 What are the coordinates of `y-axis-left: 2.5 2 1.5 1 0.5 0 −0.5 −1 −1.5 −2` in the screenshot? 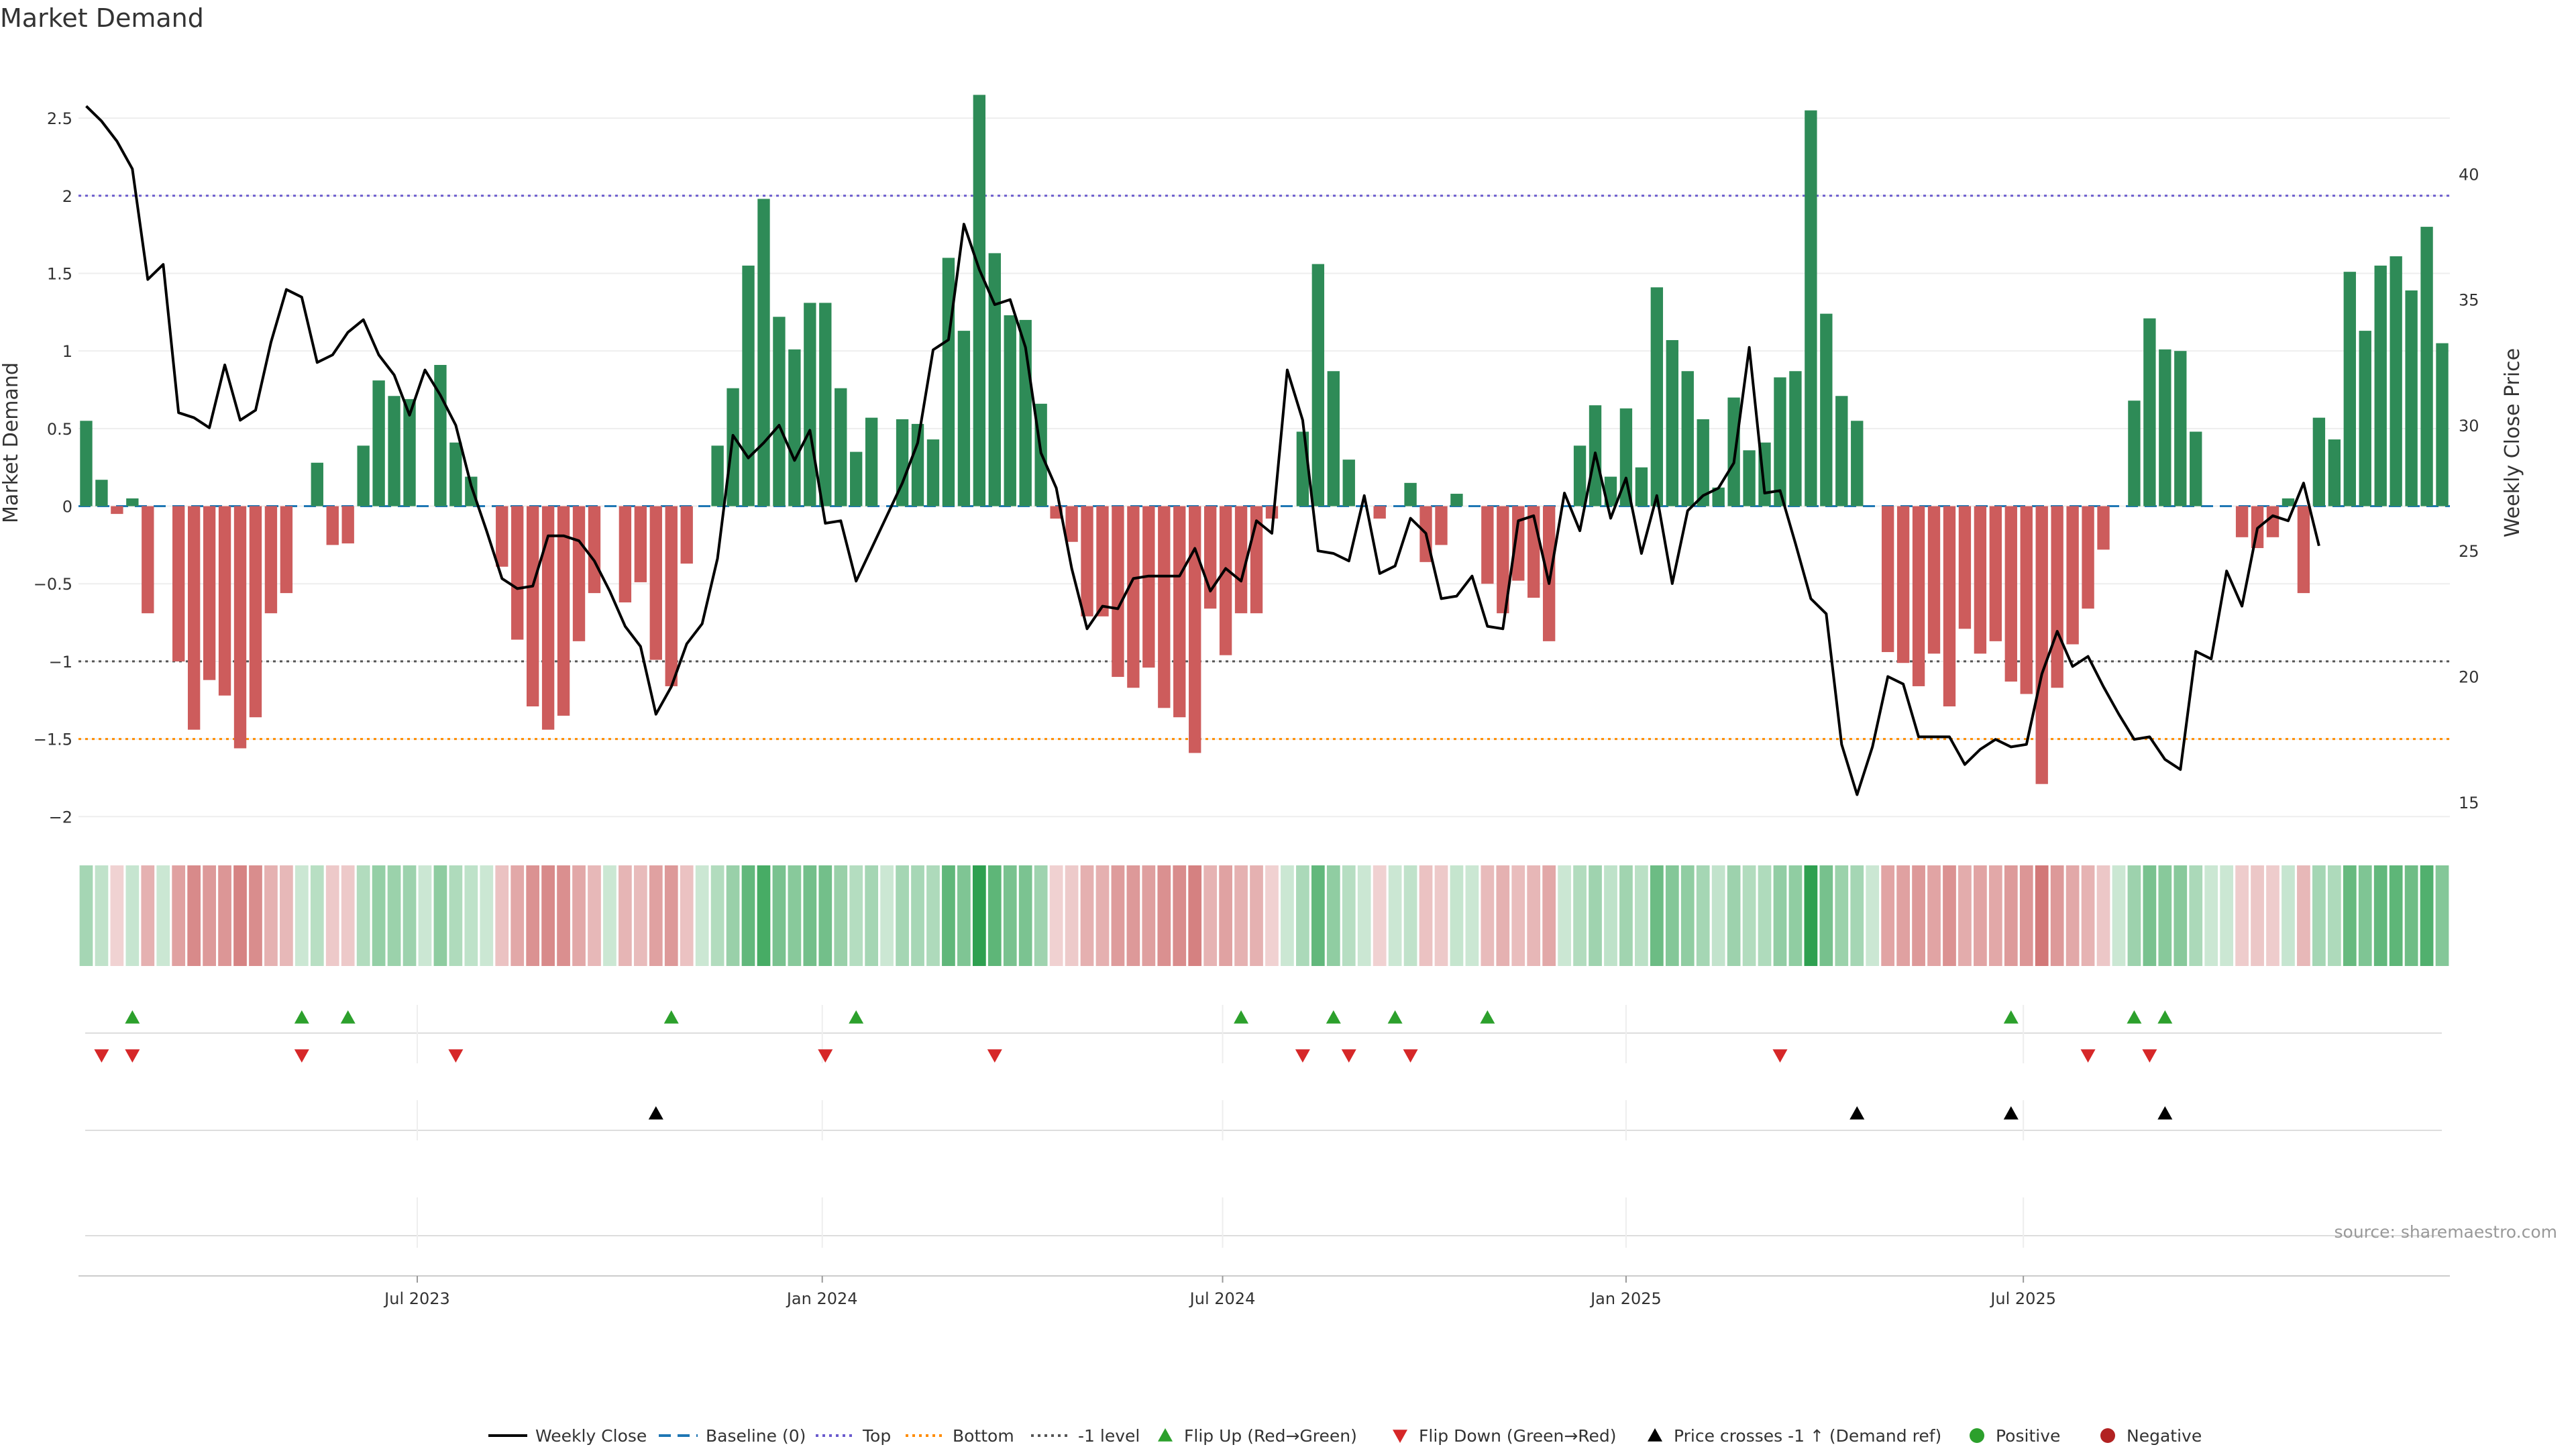 It's located at (53, 467).